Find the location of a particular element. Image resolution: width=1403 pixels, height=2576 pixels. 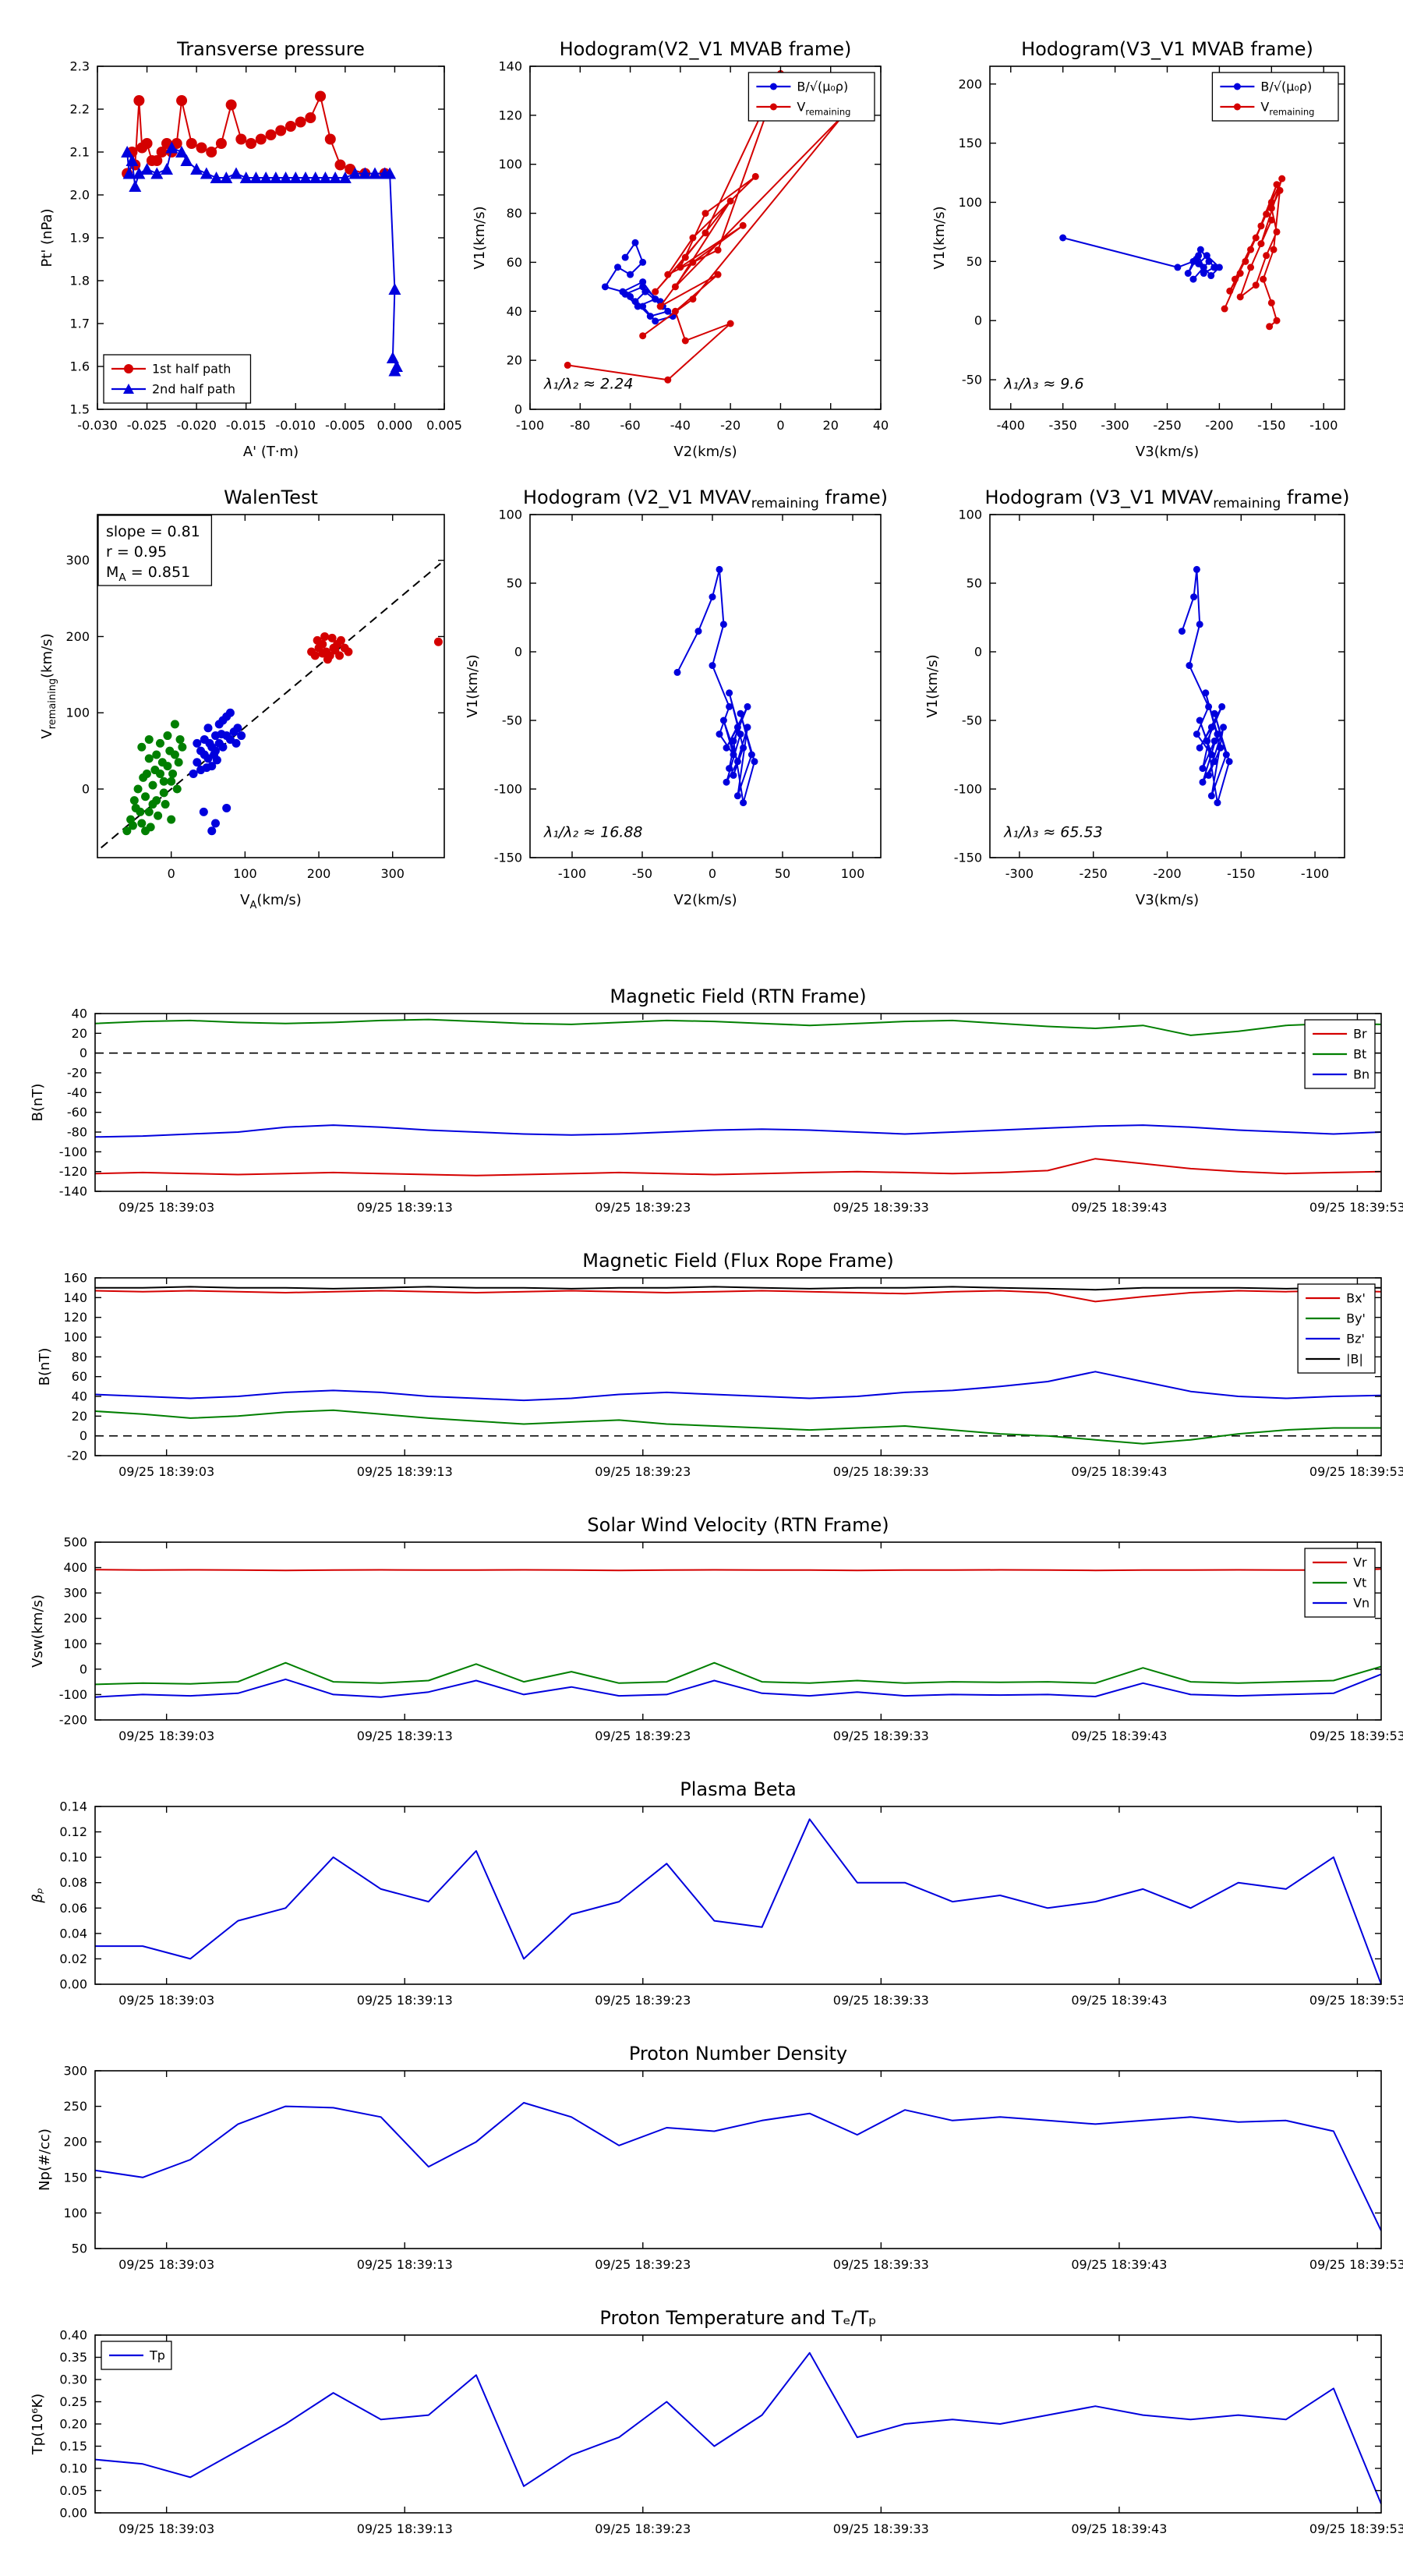

series-br is located at coordinates (738, 1167).